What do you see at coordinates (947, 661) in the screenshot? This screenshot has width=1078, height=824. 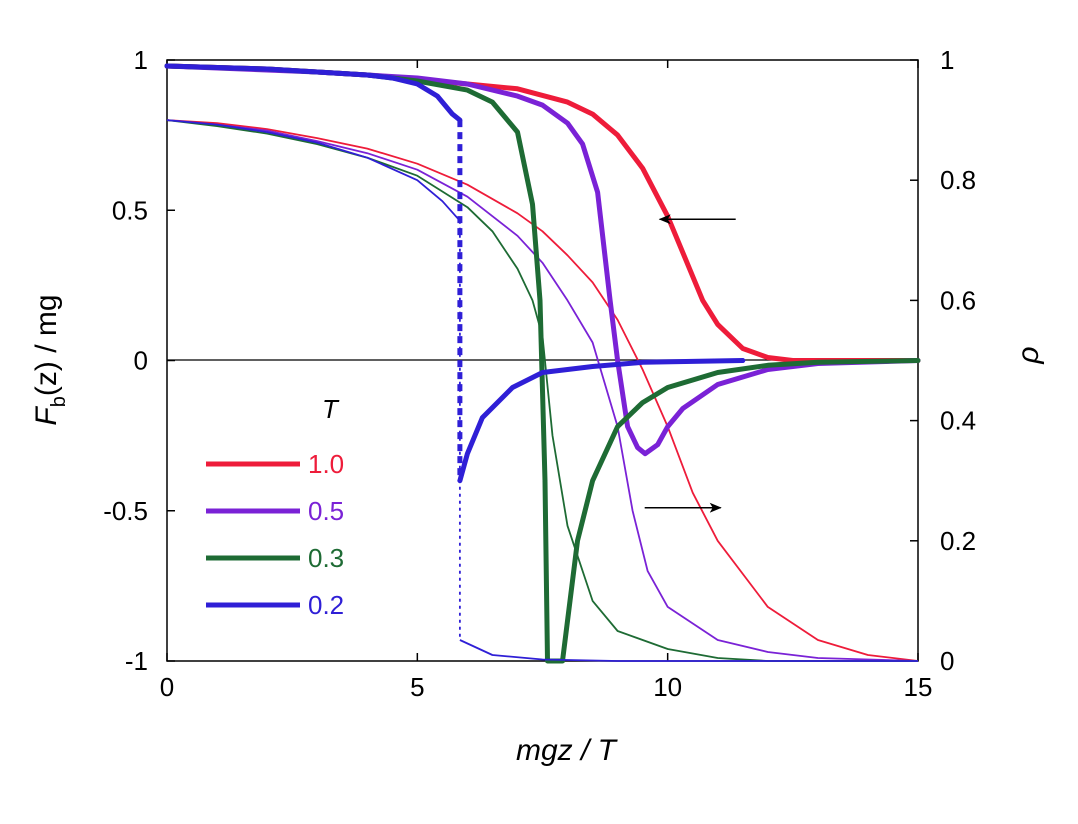 I see `right-y-tick-label: 0` at bounding box center [947, 661].